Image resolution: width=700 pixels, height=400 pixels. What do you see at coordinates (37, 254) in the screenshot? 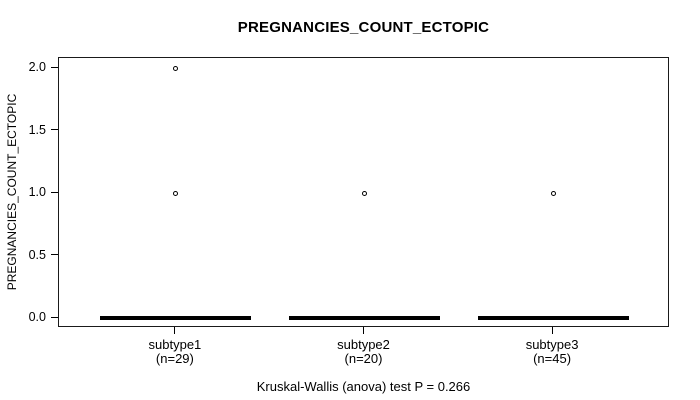
I see `y-tick-label: 0.5` at bounding box center [37, 254].